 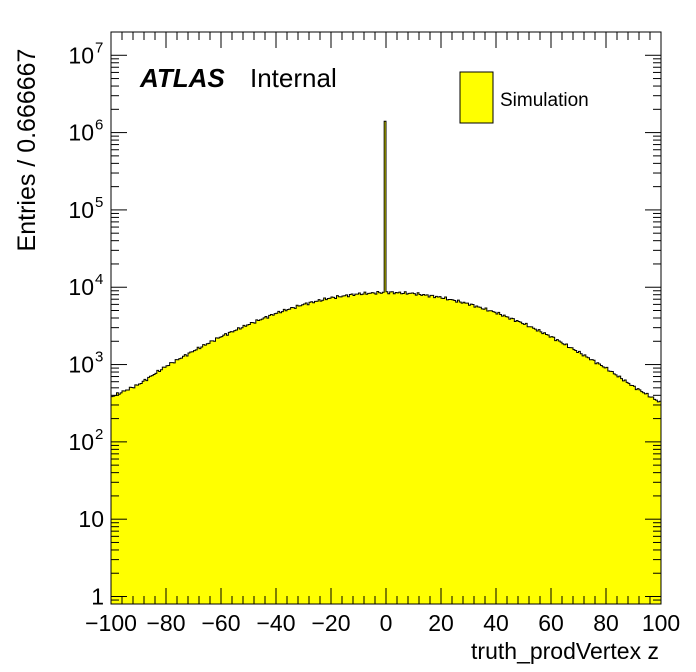 What do you see at coordinates (111, 623) in the screenshot?
I see `x-tick-label: −100` at bounding box center [111, 623].